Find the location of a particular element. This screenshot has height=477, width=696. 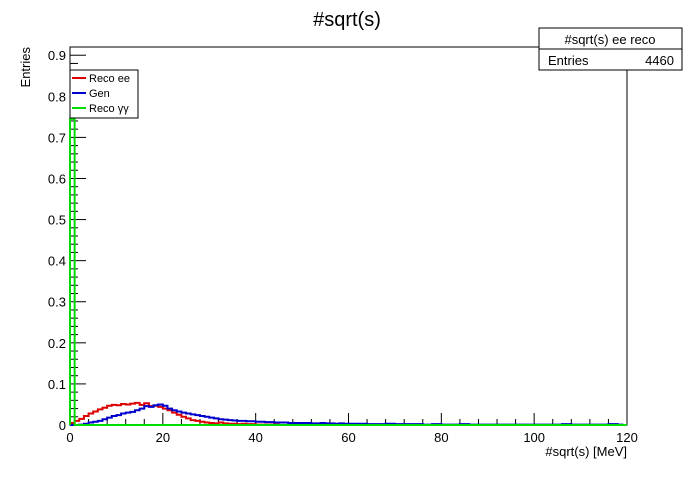

y-tick-label: 0.1 is located at coordinates (57, 384).